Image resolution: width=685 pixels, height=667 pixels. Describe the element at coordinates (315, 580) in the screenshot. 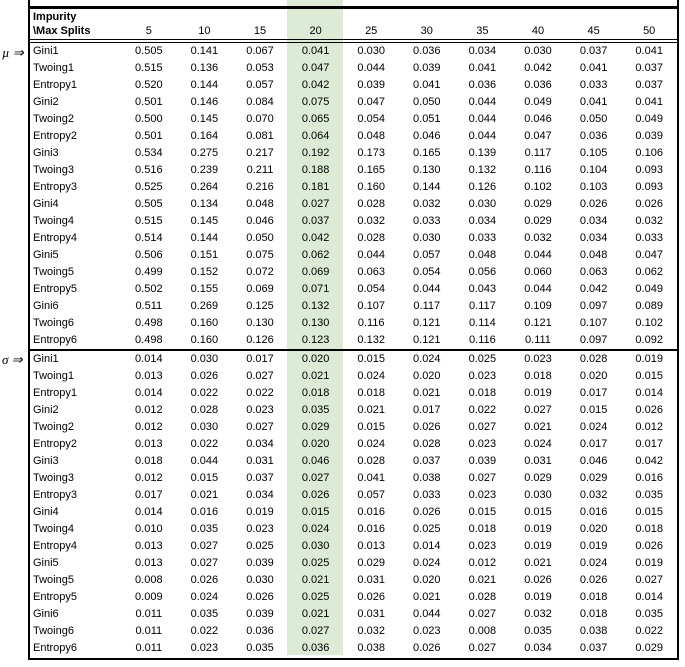

I see `value-cell: 0.021` at that location.